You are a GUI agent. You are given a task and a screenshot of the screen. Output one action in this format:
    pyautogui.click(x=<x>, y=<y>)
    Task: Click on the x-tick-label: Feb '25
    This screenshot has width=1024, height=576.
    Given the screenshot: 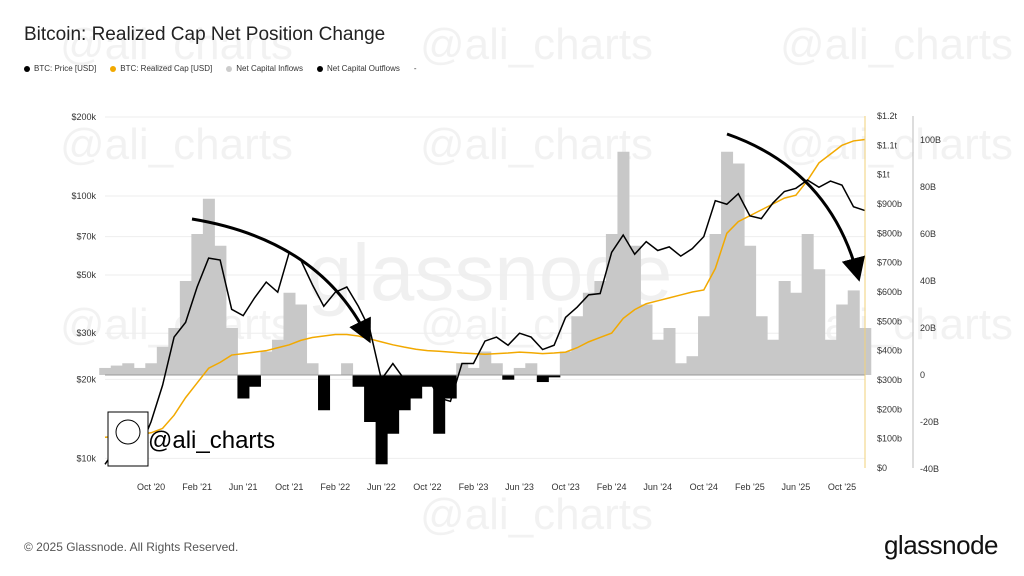 What is the action you would take?
    pyautogui.click(x=750, y=487)
    